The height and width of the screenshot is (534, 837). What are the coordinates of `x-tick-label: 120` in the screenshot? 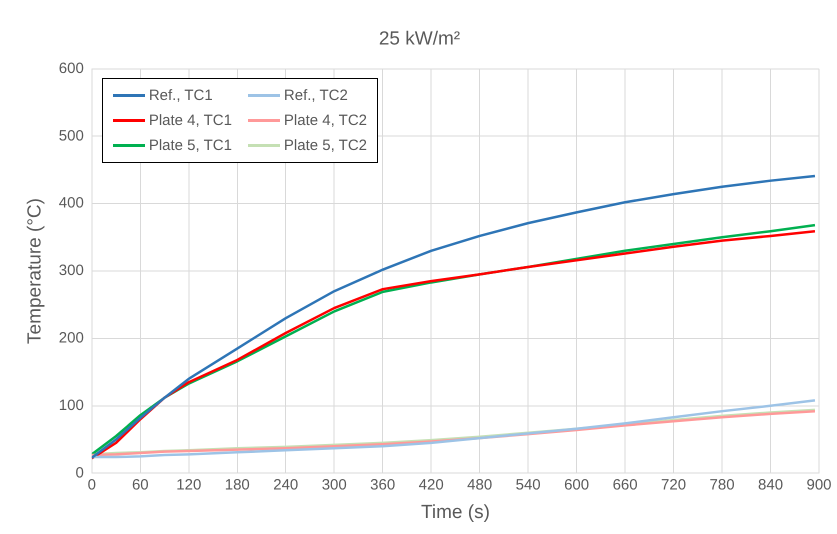 It's located at (189, 485).